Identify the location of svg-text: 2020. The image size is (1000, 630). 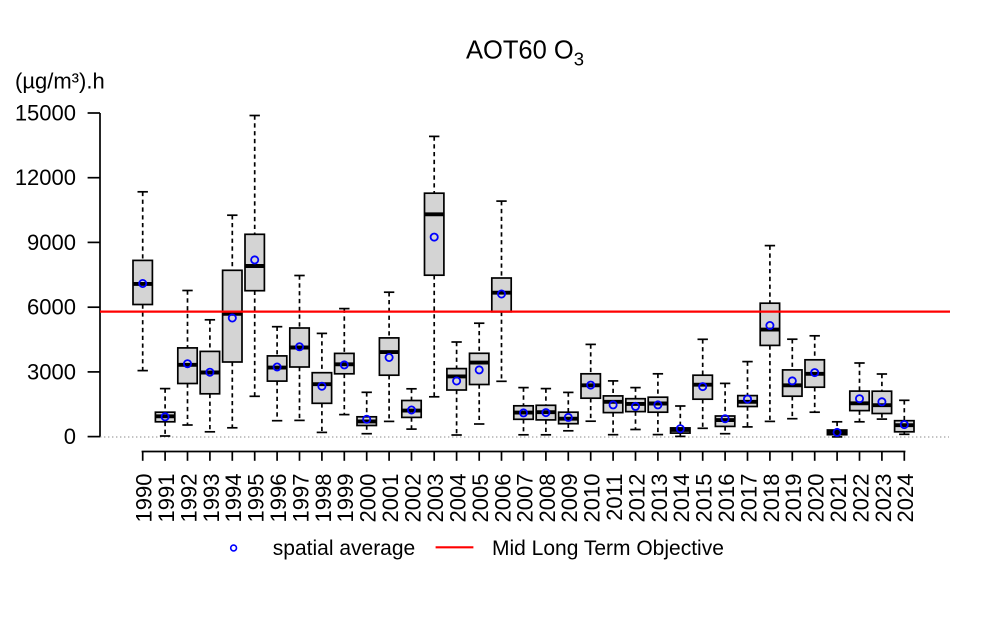
(816, 498).